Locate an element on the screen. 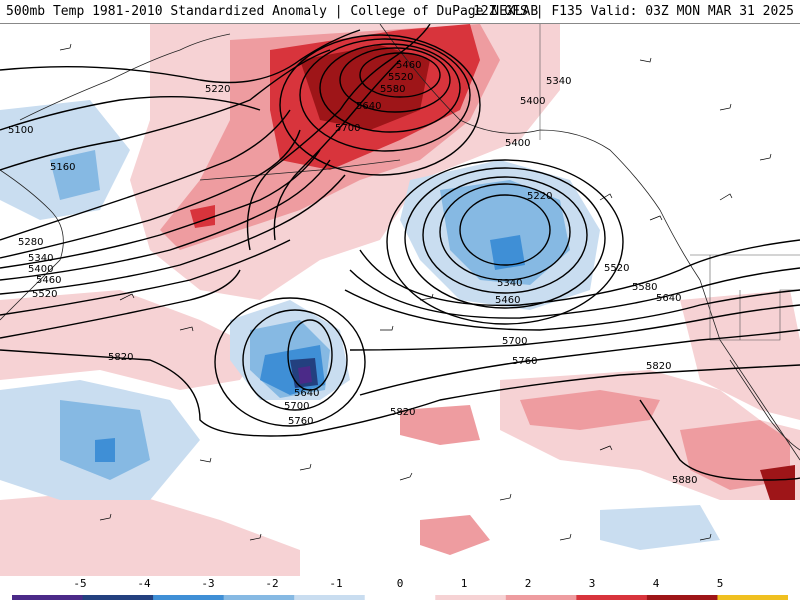  contour-5340-low is located at coordinates (505, 235).